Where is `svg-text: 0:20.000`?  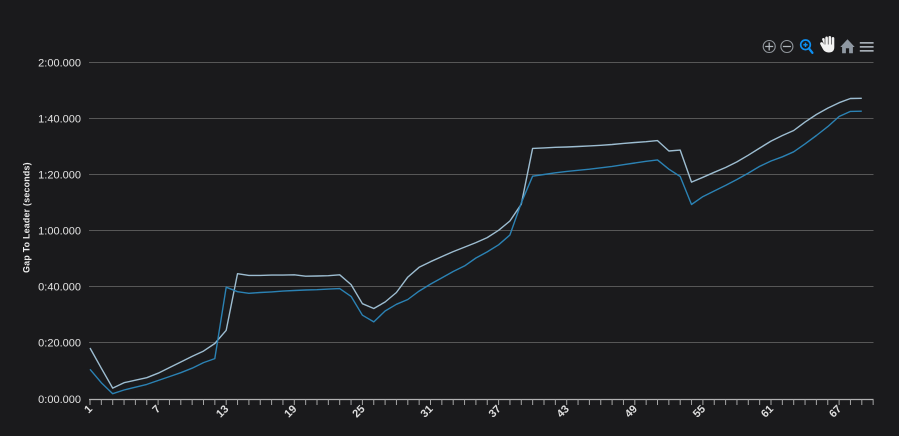
svg-text: 0:20.000 is located at coordinates (59, 344).